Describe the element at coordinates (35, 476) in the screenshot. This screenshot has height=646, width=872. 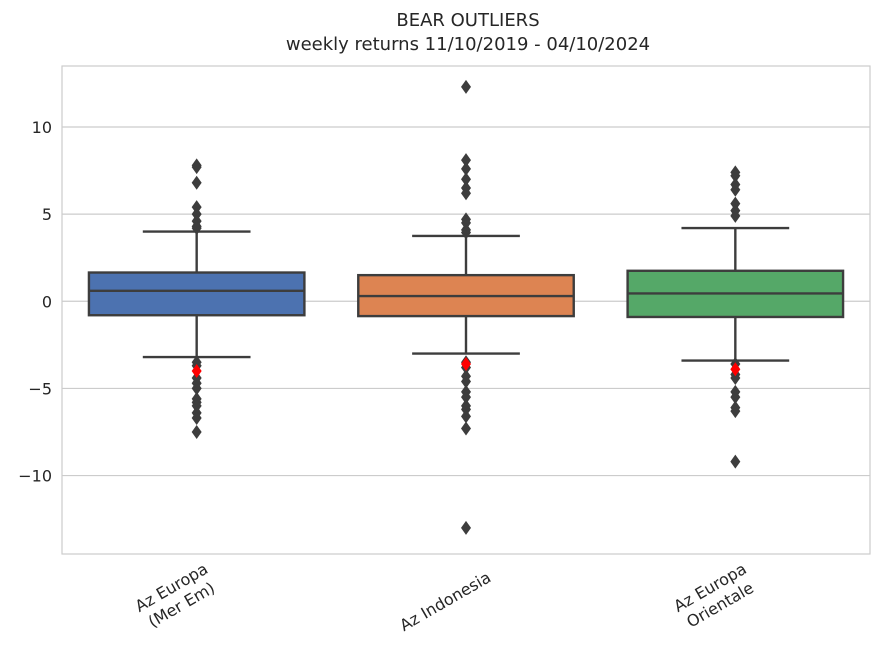
I see `y-tick-label: −10` at that location.